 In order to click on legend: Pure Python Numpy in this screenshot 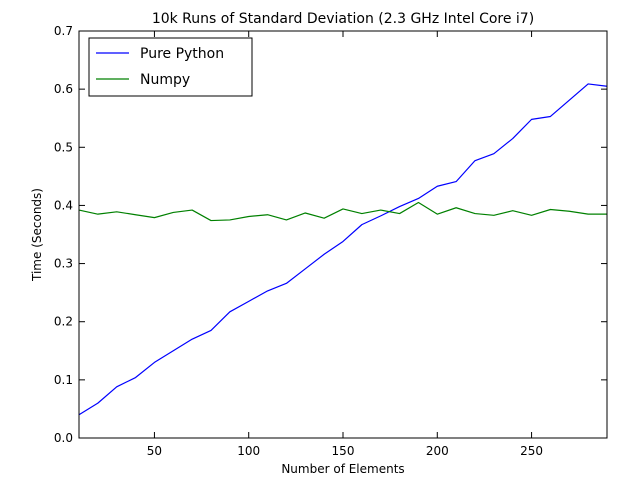, I will do `click(170, 67)`.